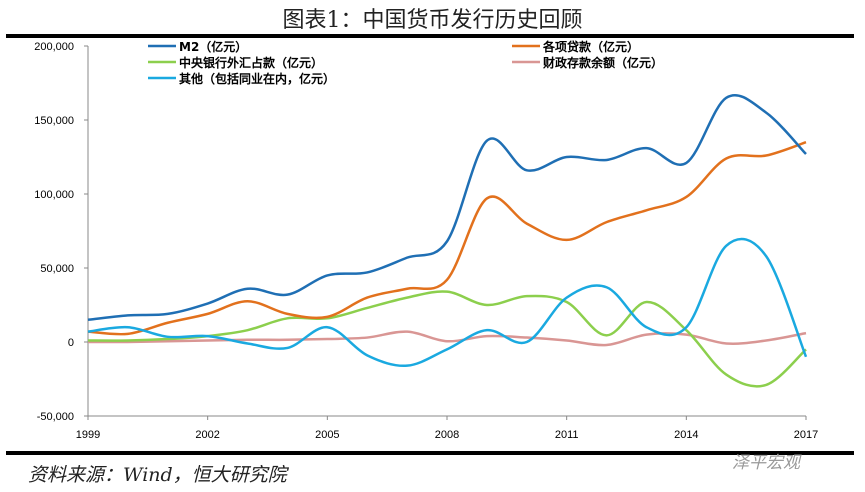 This screenshot has height=492, width=865. I want to click on y-tick-label: 100,000, so click(54, 195).